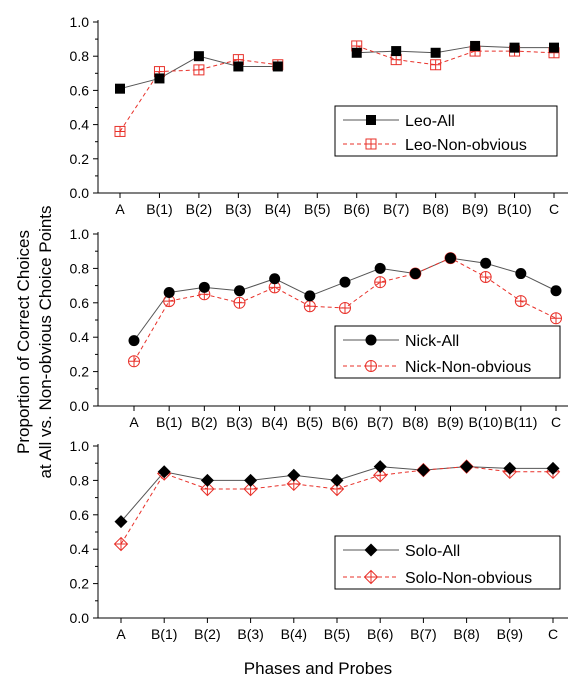 The height and width of the screenshot is (682, 581). Describe the element at coordinates (520, 422) in the screenshot. I see `x-tick-label: B(11)` at that location.